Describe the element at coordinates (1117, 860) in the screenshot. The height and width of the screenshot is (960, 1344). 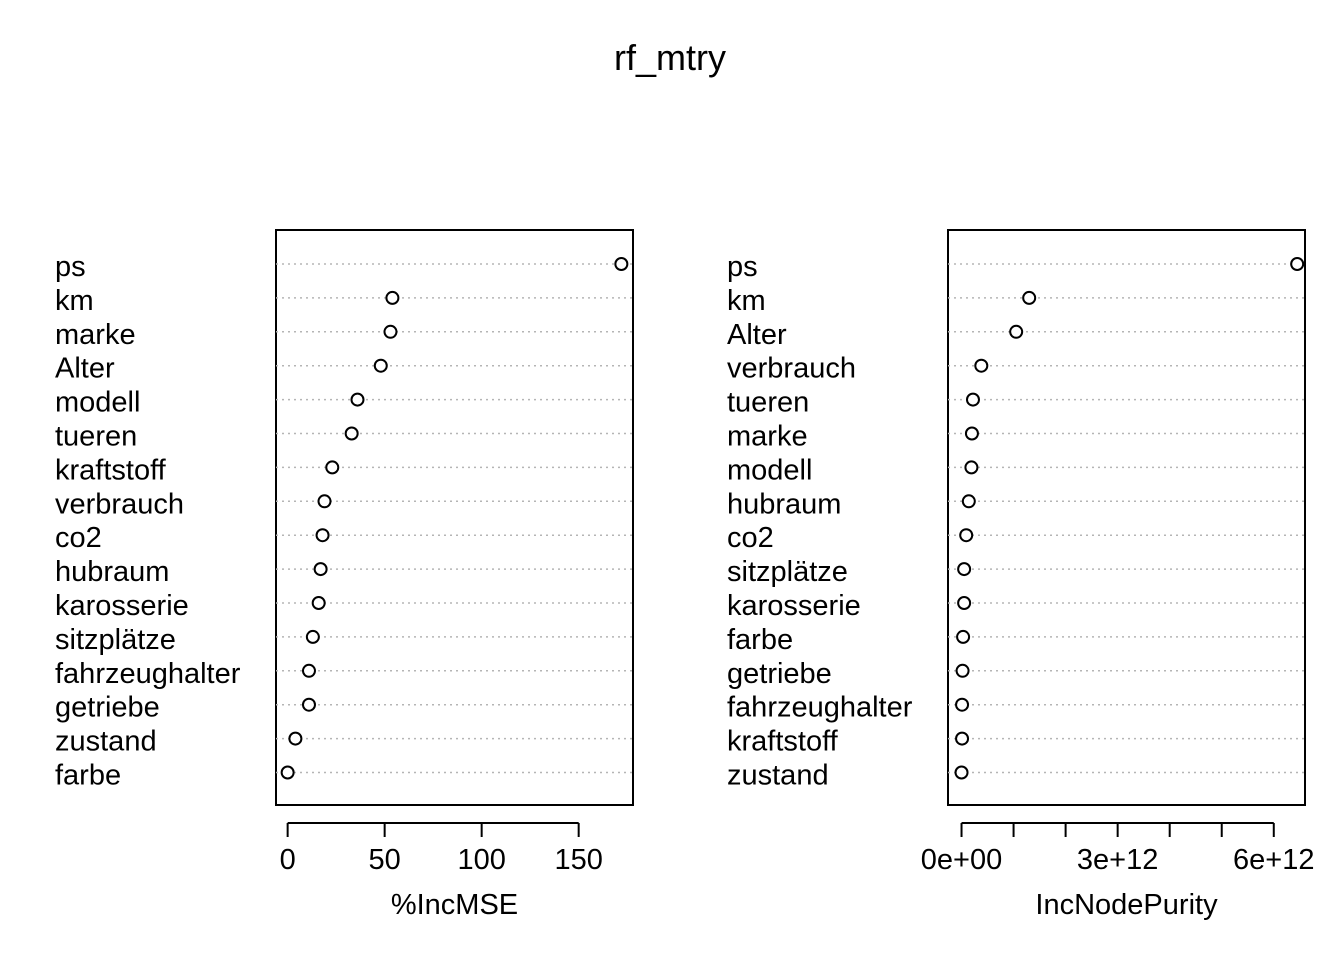
I see `x-tick-label: 3e+12` at that location.